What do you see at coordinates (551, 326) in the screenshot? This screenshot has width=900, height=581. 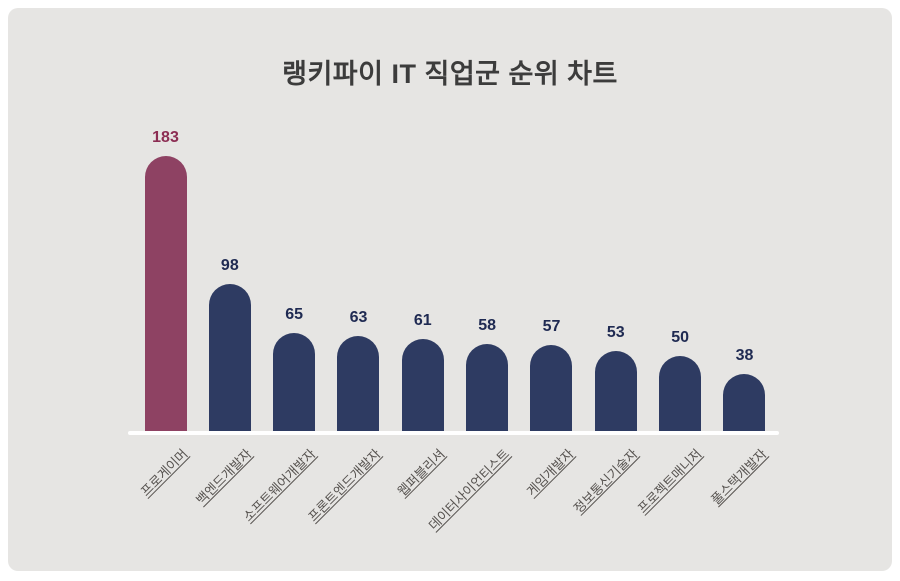 I see `value-label-7: 57` at bounding box center [551, 326].